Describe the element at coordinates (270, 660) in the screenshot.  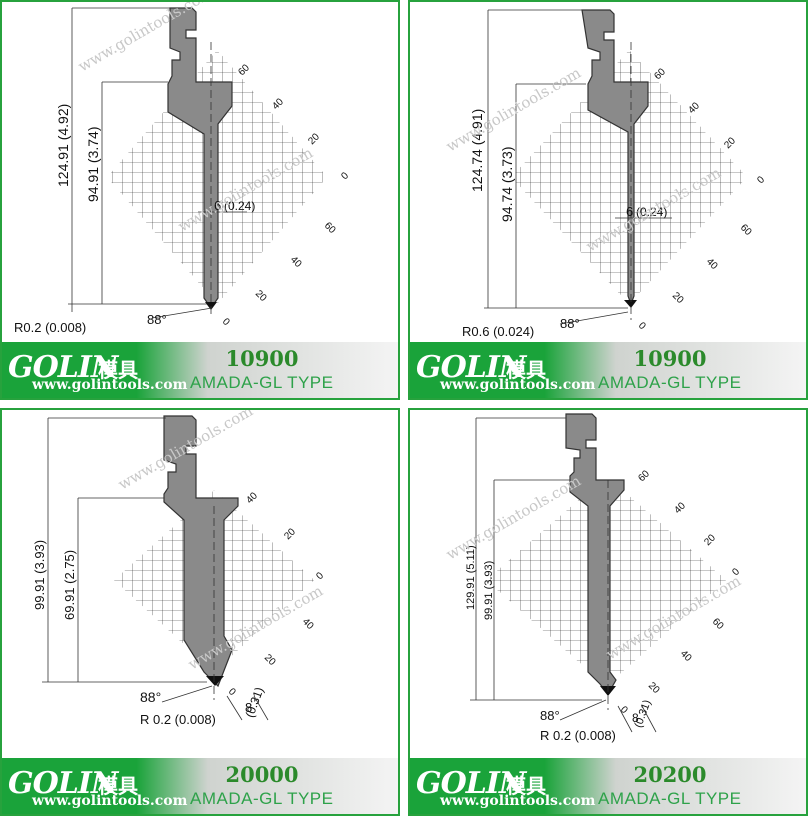
I see `scale-bottom-1: 20` at that location.